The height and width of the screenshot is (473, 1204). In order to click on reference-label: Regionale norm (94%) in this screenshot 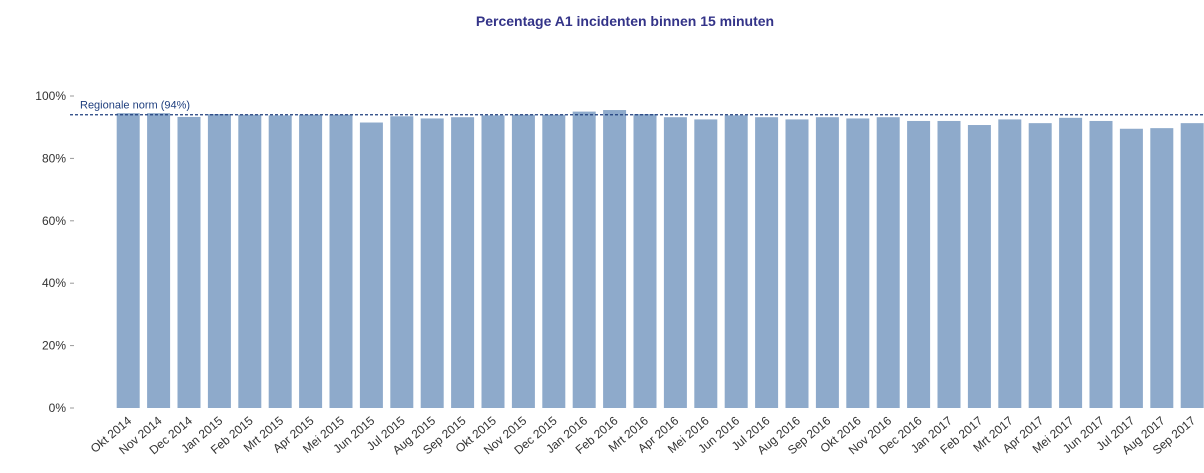, I will do `click(135, 106)`.